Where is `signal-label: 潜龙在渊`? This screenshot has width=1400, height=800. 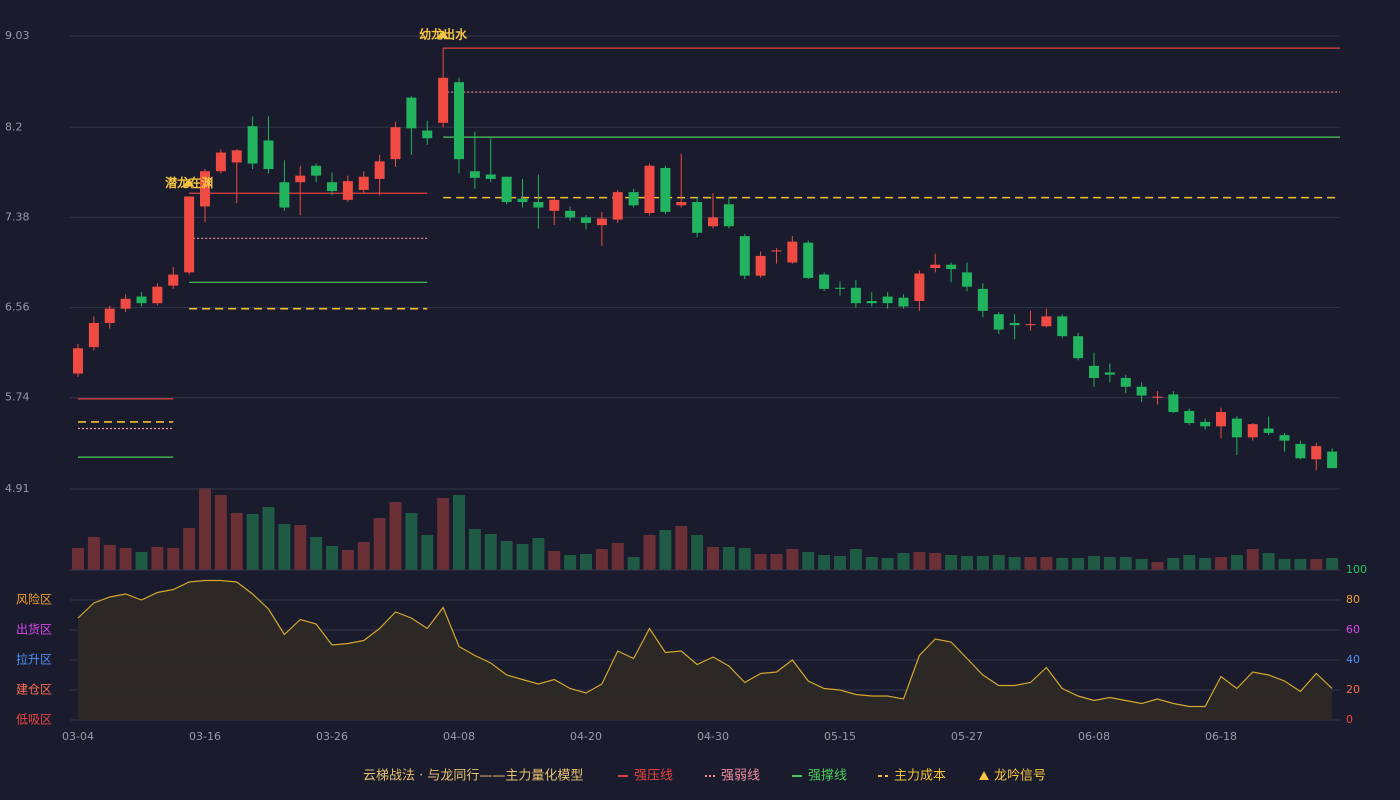
signal-label: 潜龙在渊 is located at coordinates (189, 182).